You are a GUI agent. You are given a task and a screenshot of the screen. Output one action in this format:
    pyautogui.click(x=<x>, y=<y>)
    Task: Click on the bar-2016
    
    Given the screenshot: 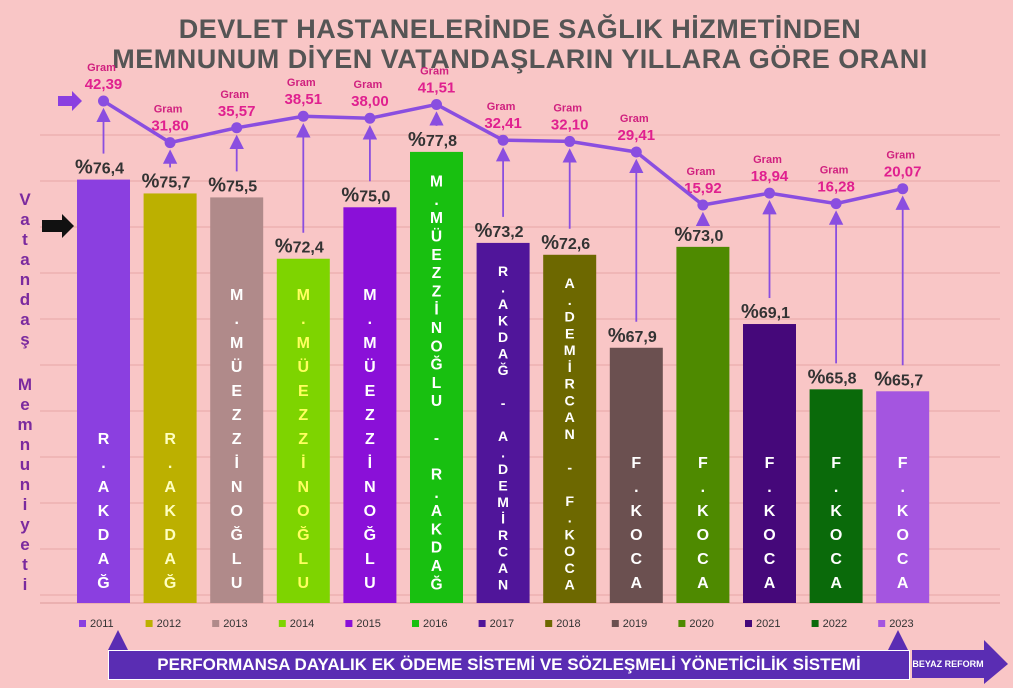 What is the action you would take?
    pyautogui.click(x=436, y=377)
    